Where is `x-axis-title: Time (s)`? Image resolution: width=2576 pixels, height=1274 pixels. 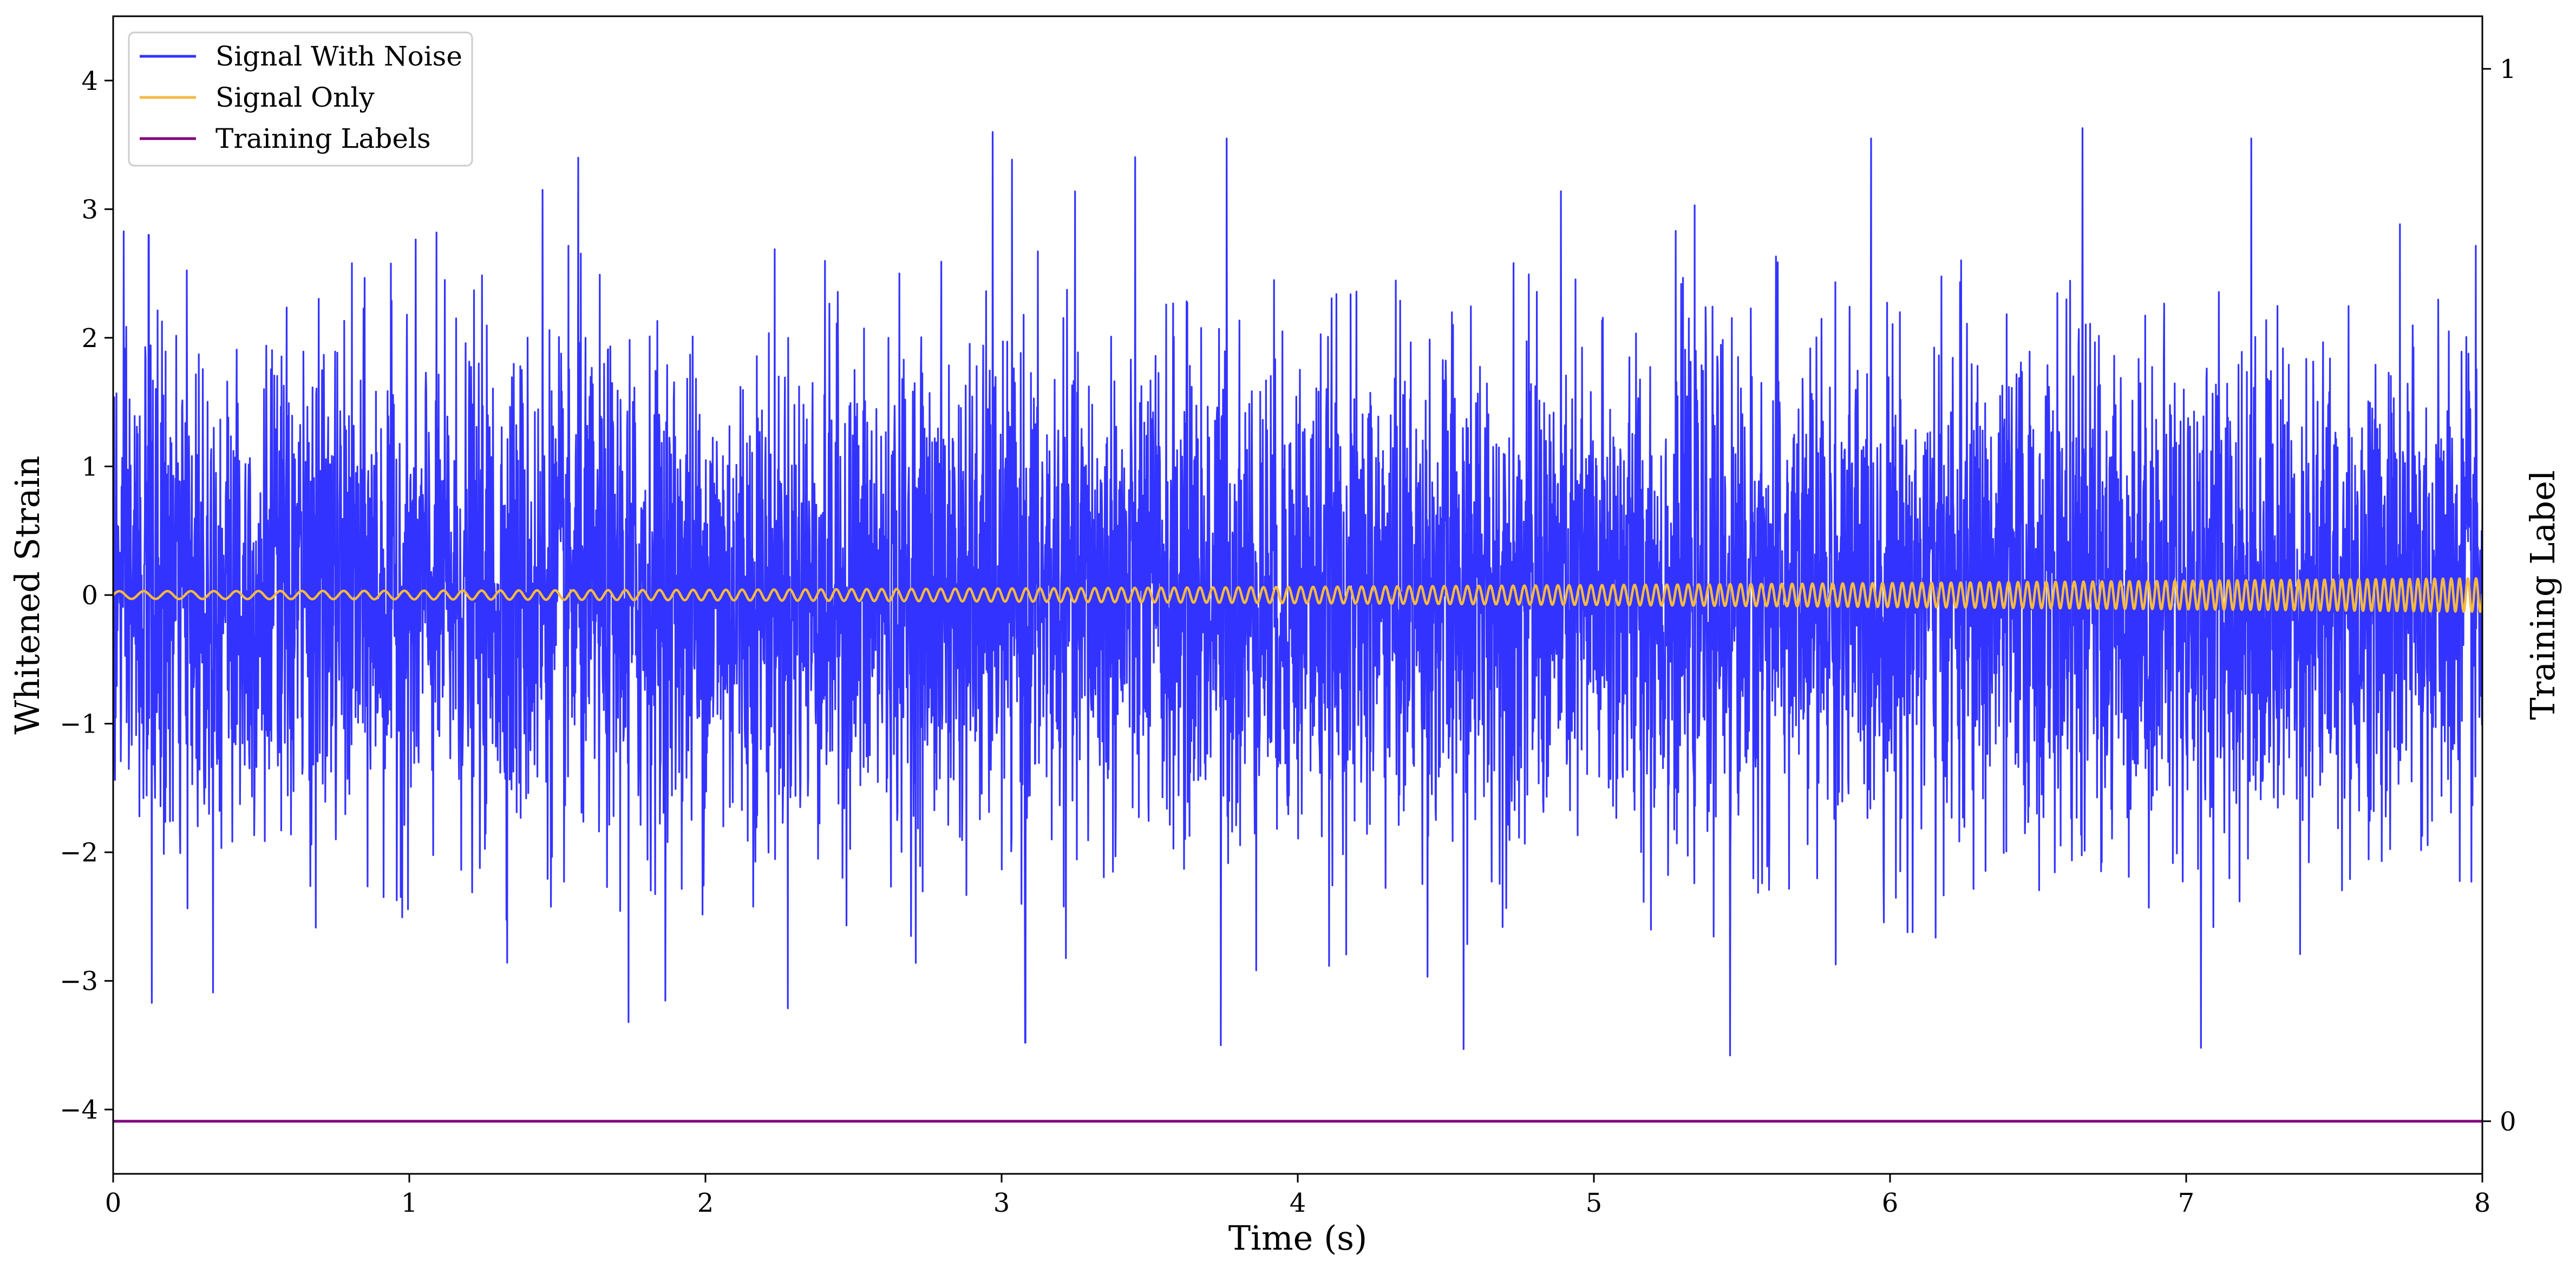
x-axis-title: Time (s) is located at coordinates (1298, 1238).